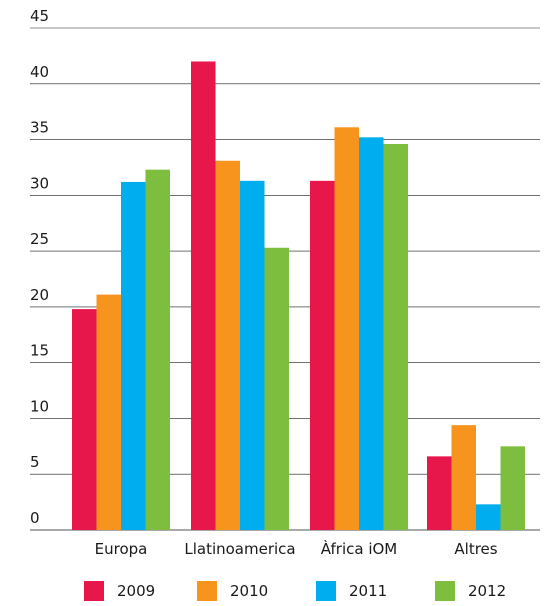  I want to click on y-tick-label: 30, so click(39, 183).